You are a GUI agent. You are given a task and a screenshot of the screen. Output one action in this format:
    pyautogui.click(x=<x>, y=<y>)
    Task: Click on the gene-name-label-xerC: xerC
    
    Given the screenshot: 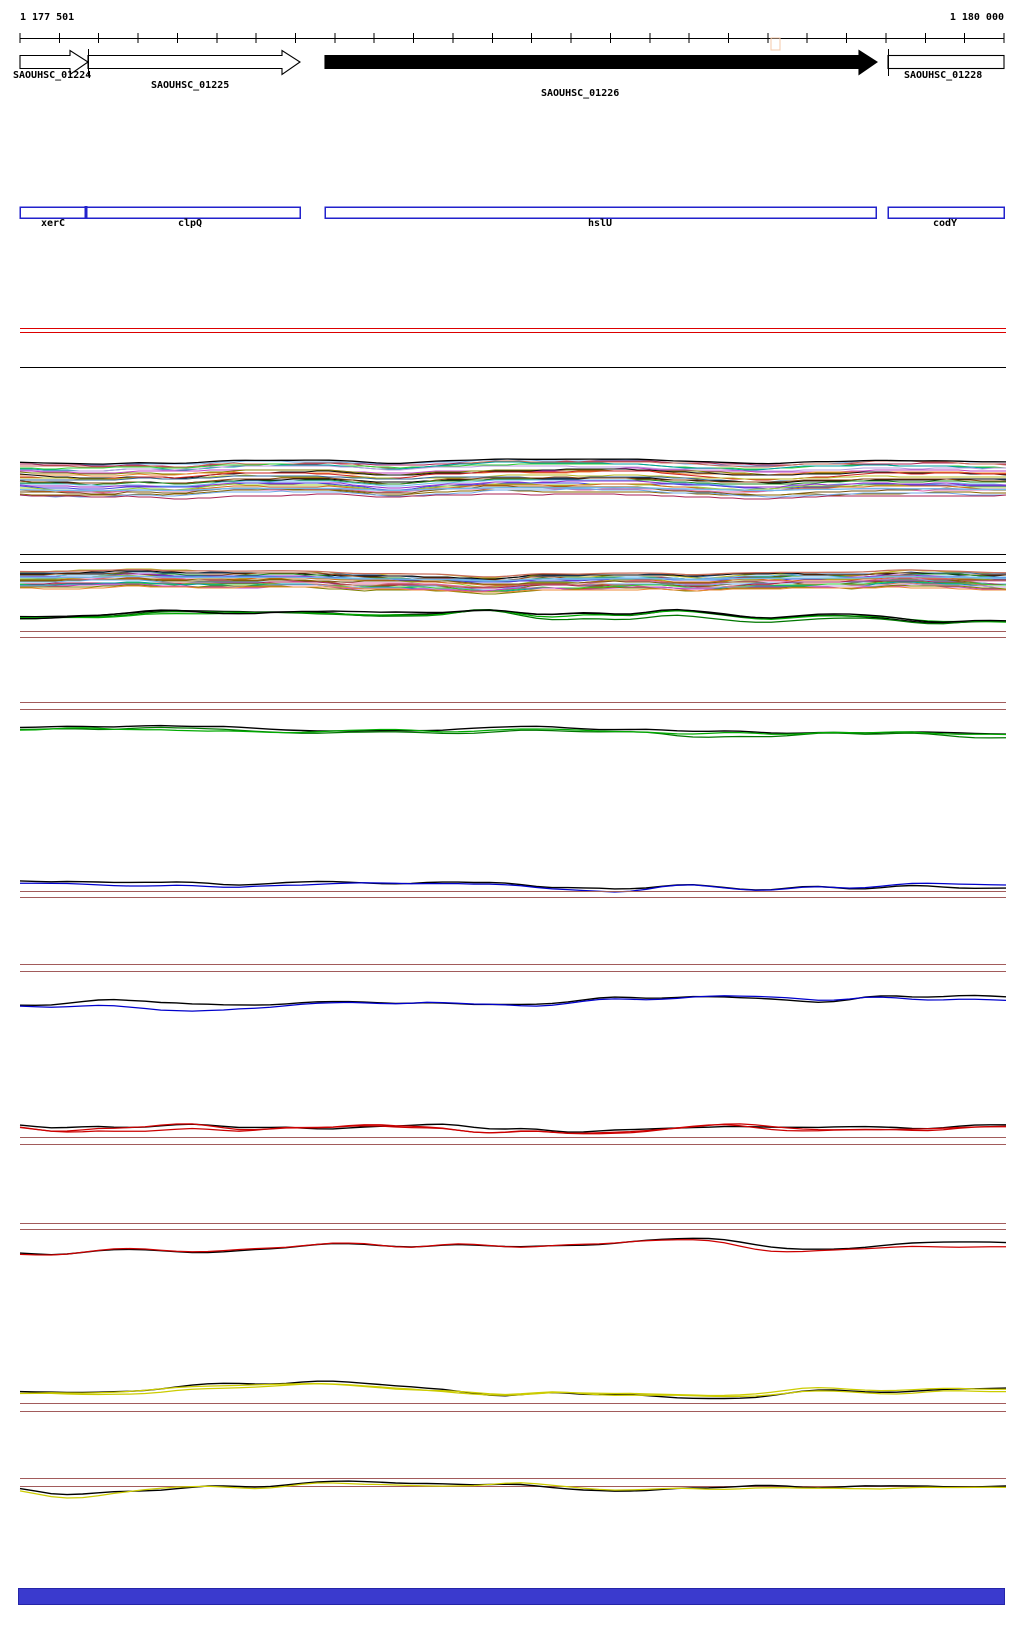 What is the action you would take?
    pyautogui.click(x=53, y=223)
    